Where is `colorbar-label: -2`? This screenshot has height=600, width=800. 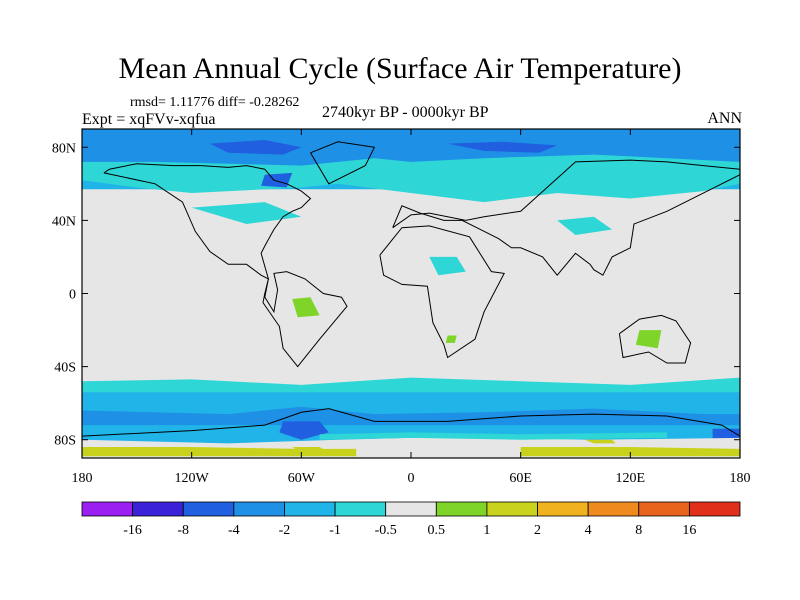
colorbar-label: -2 is located at coordinates (285, 530).